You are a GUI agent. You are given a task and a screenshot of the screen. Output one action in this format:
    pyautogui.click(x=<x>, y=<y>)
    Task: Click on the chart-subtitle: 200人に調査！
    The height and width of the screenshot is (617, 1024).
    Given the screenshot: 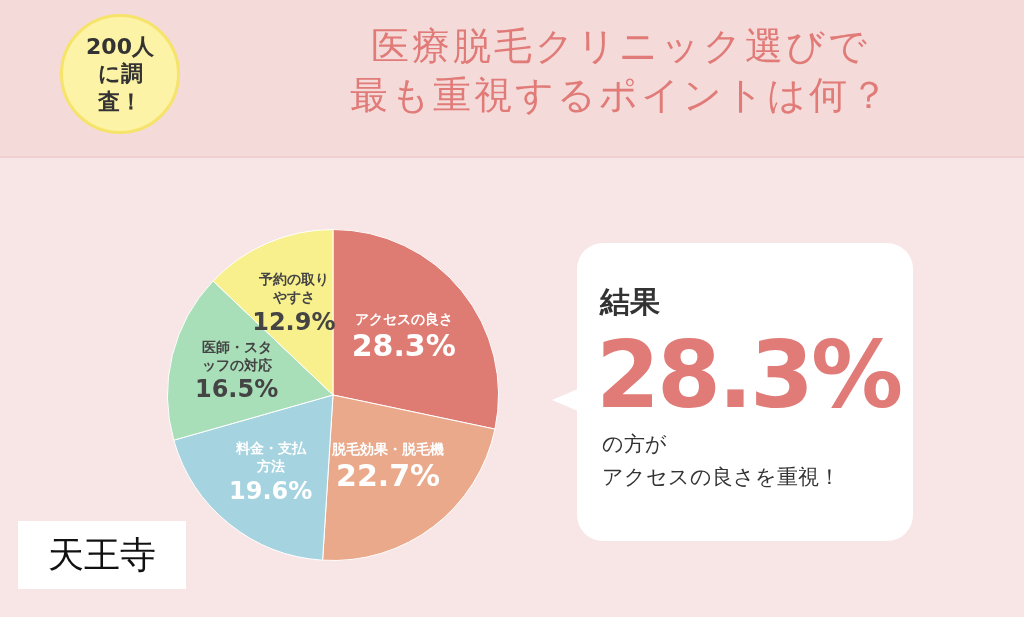 What is the action you would take?
    pyautogui.click(x=120, y=74)
    